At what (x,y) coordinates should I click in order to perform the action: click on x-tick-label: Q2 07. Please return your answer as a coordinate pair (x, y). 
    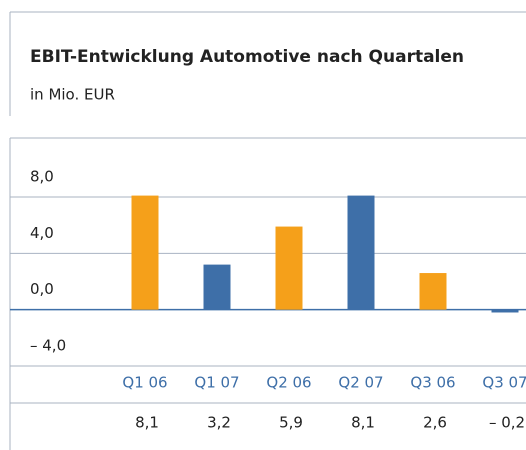
    Looking at the image, I should click on (360, 383).